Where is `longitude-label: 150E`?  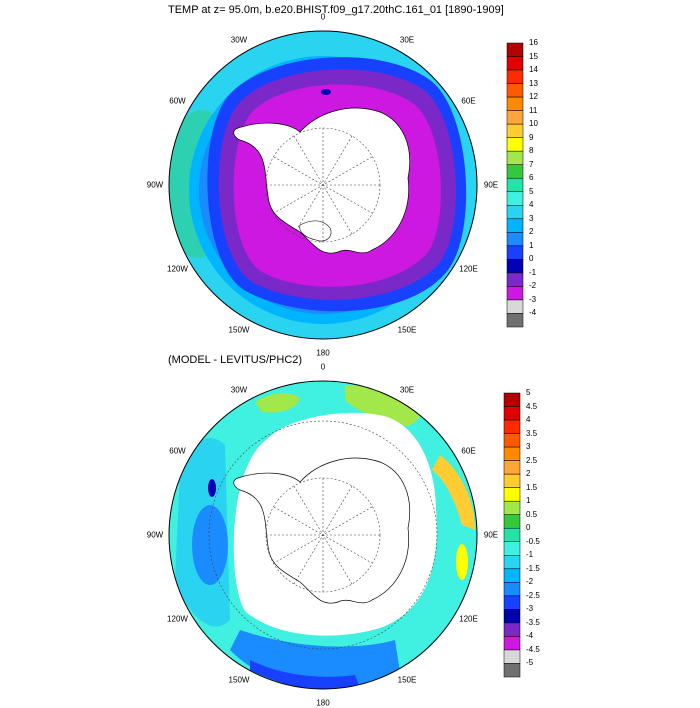
longitude-label: 150E is located at coordinates (407, 680).